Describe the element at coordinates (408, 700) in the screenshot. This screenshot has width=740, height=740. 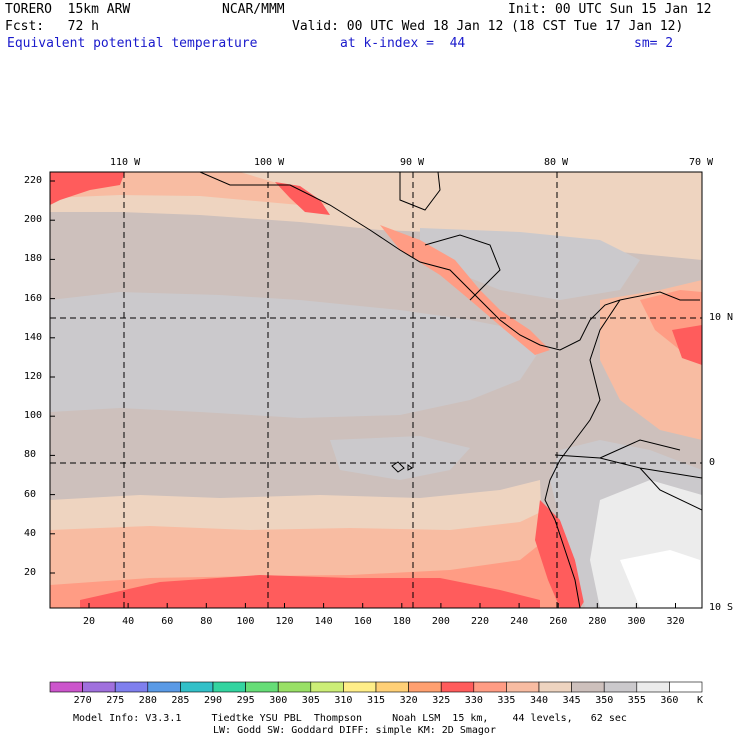
I see `colorbar-label: 320` at that location.